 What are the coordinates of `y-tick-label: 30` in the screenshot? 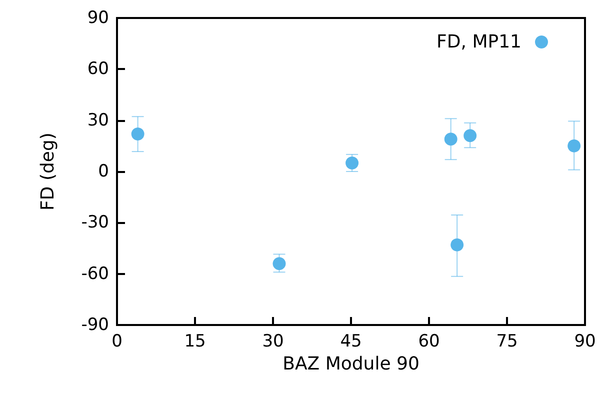 It's located at (98, 120).